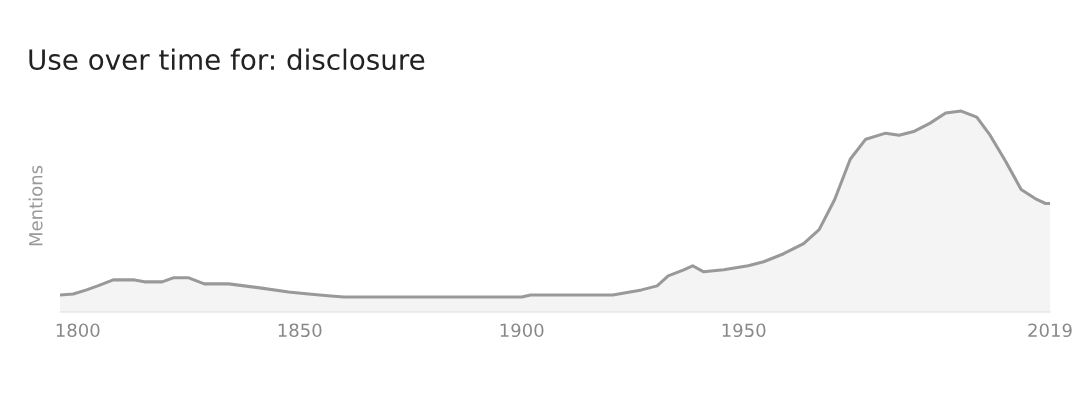 Image resolution: width=1086 pixels, height=400 pixels. Describe the element at coordinates (744, 330) in the screenshot. I see `x-tick-label: 1950` at that location.